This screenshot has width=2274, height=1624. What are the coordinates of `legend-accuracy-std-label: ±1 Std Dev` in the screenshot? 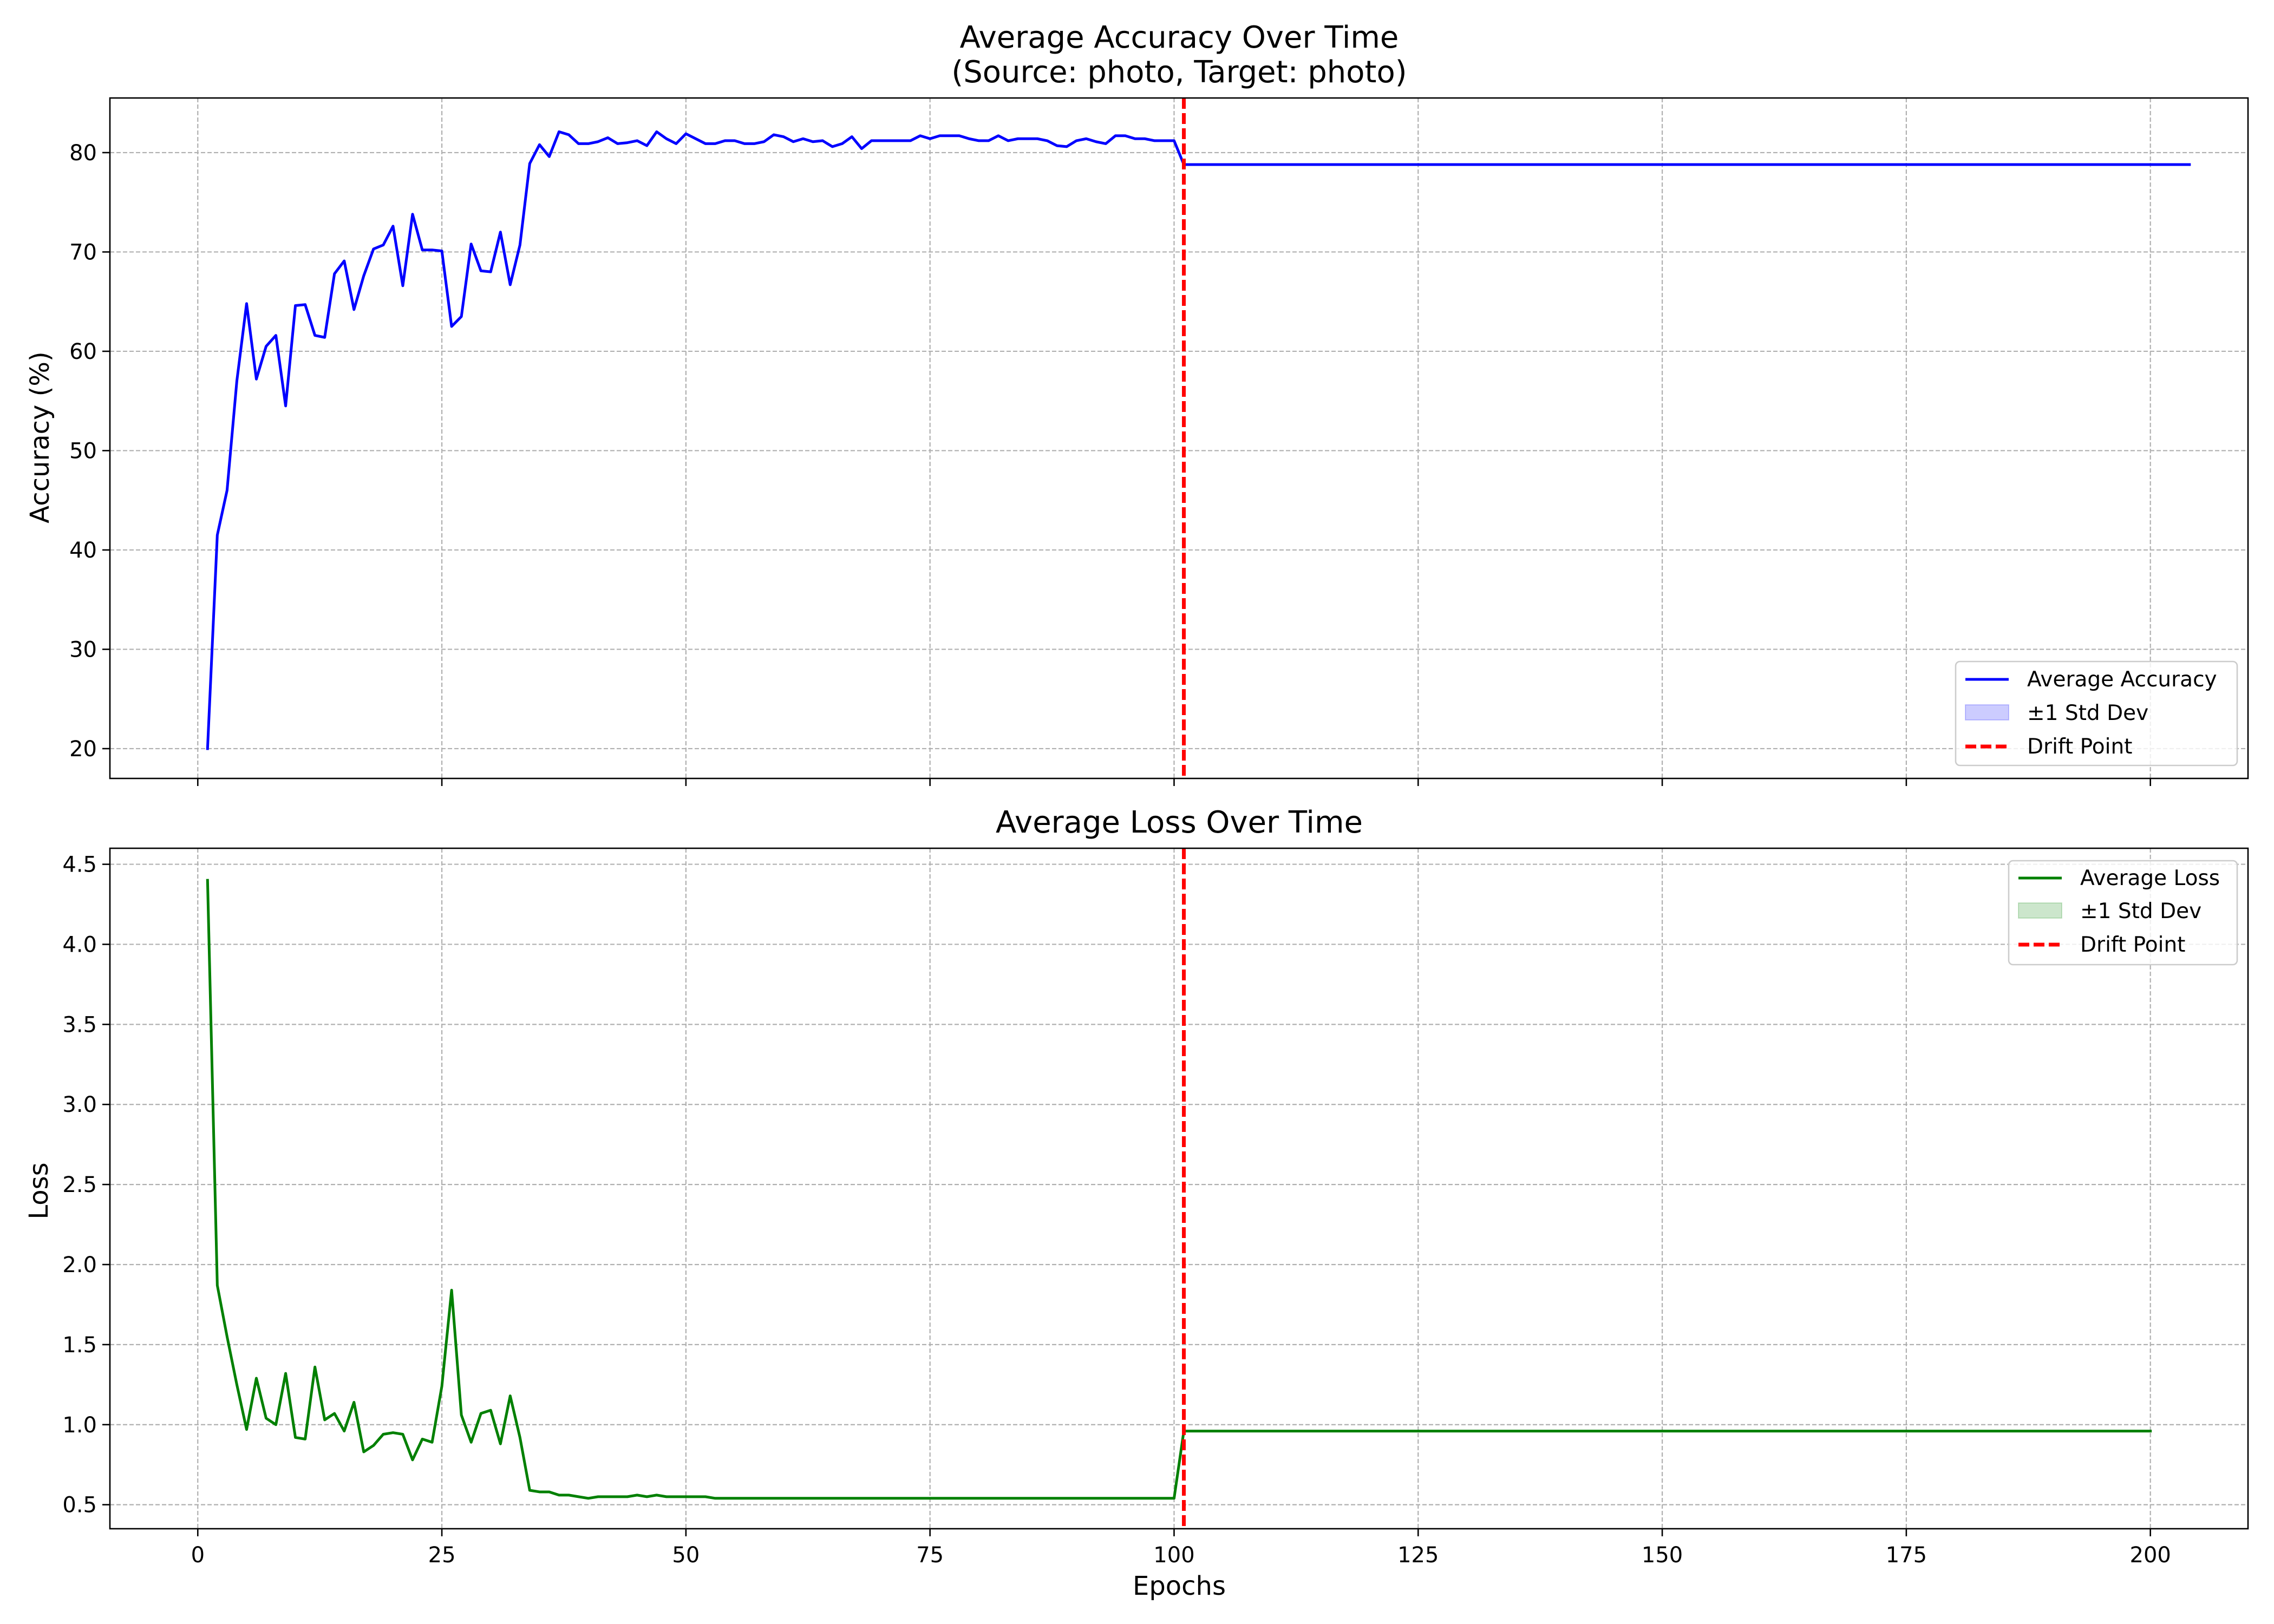 It's located at (2088, 713).